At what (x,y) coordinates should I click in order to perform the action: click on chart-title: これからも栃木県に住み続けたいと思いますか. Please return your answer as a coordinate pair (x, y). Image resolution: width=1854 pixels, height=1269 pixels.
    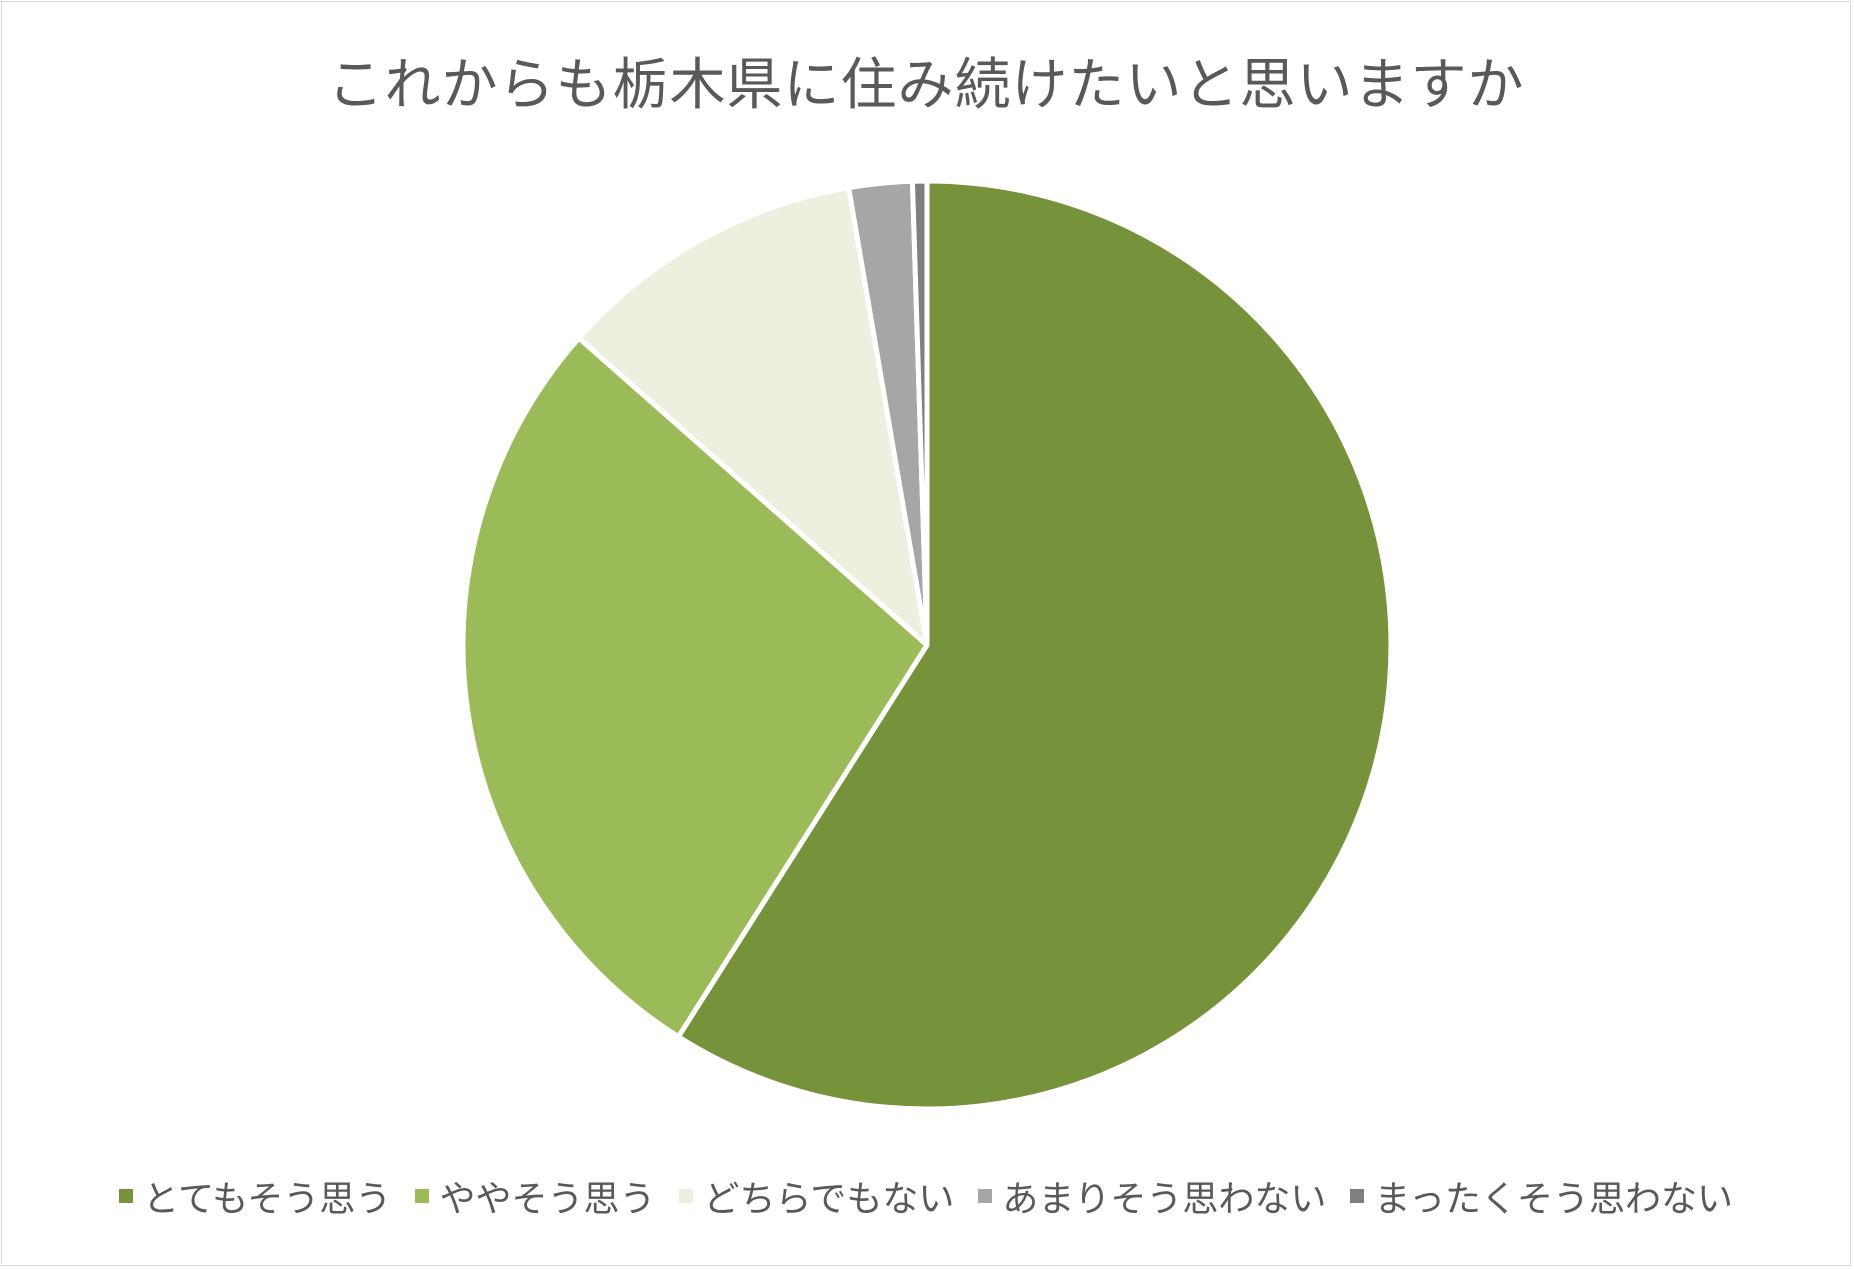
    Looking at the image, I should click on (926, 85).